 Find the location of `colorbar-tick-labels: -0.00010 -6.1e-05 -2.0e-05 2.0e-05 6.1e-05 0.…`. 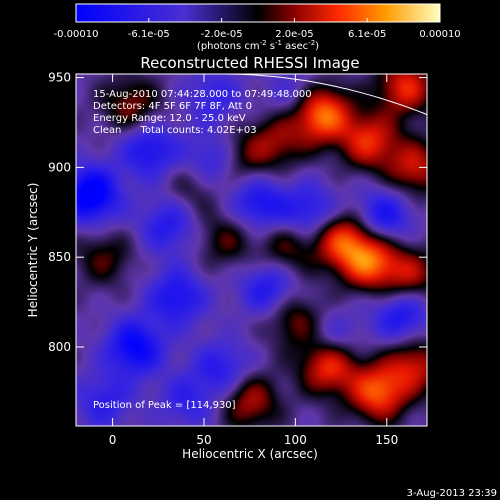

colorbar-tick-labels: -0.00010 -6.1e-05 -2.0e-05 2.0e-05 6.1e-05 0.… is located at coordinates (257, 34).